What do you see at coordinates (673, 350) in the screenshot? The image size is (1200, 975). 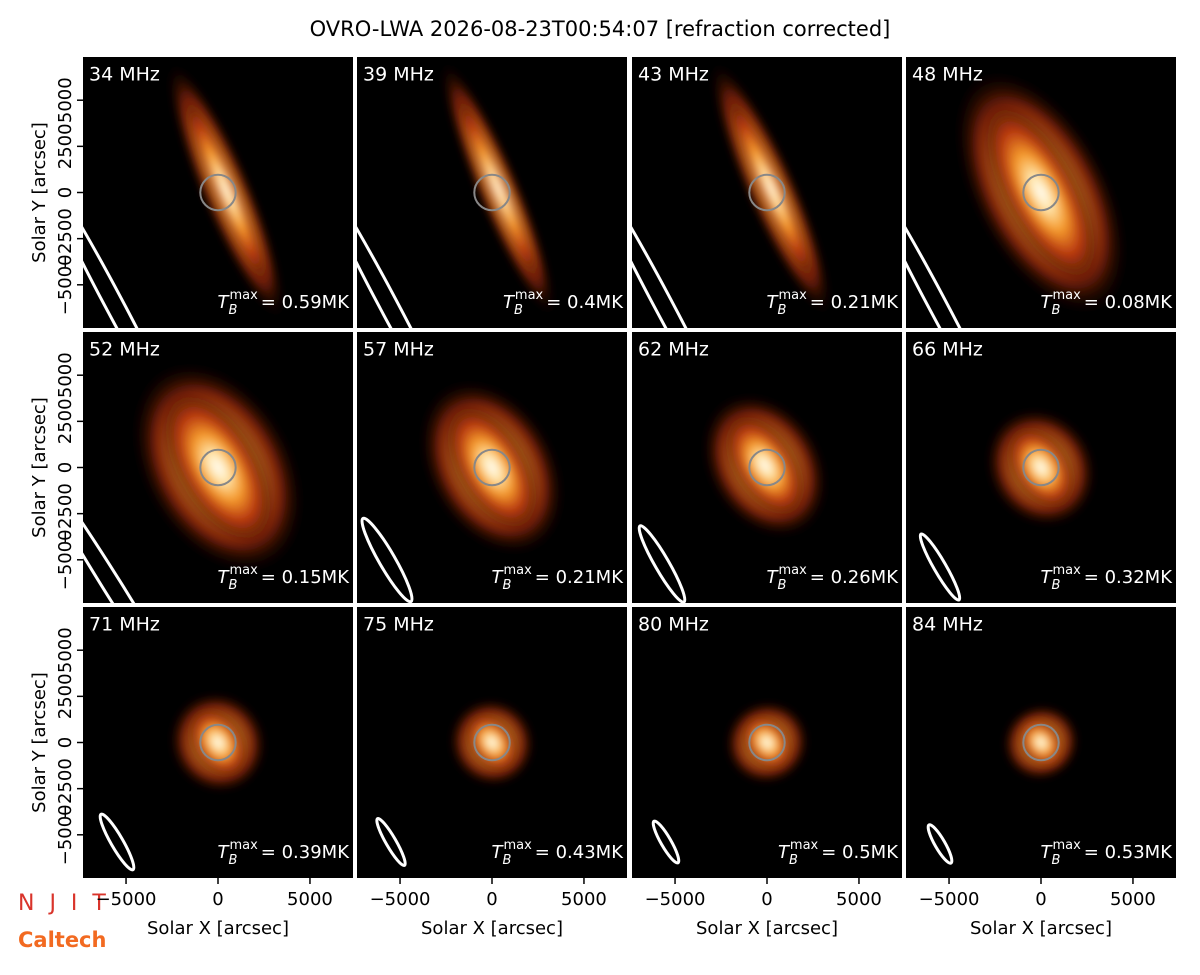 I see `freq-label: 62 MHz` at bounding box center [673, 350].